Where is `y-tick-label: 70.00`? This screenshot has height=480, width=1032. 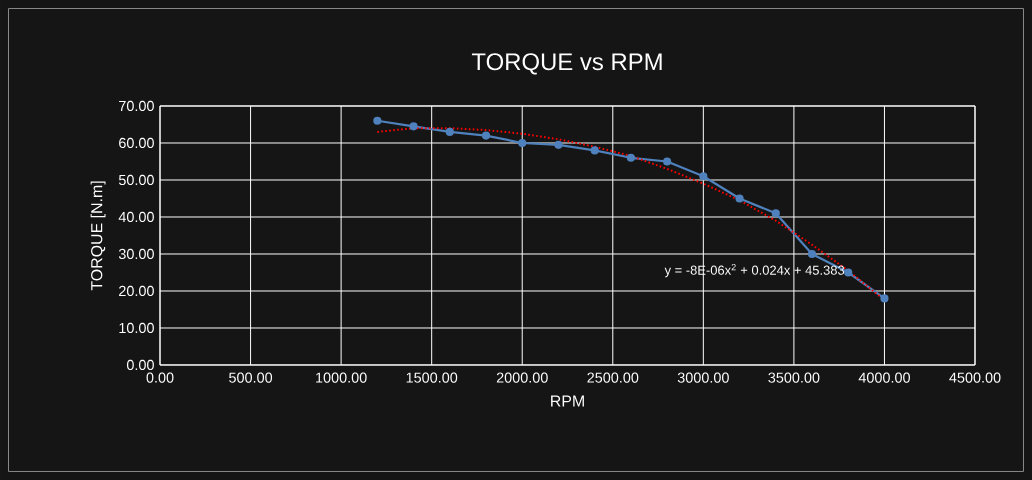
y-tick-label: 70.00 is located at coordinates (136, 106).